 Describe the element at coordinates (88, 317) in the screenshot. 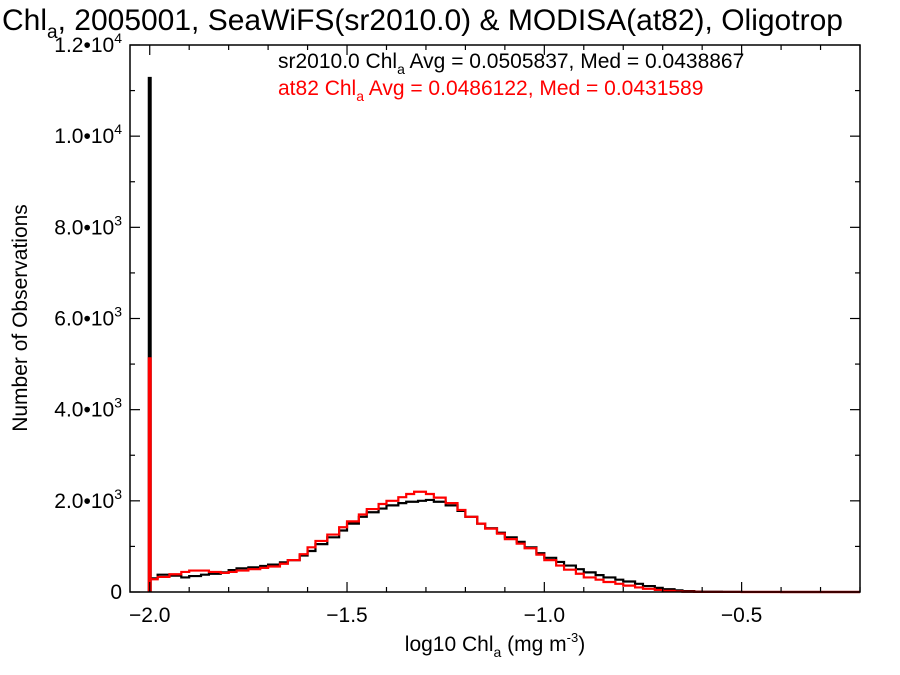

I see `y-tick-label: 6.0•103` at that location.